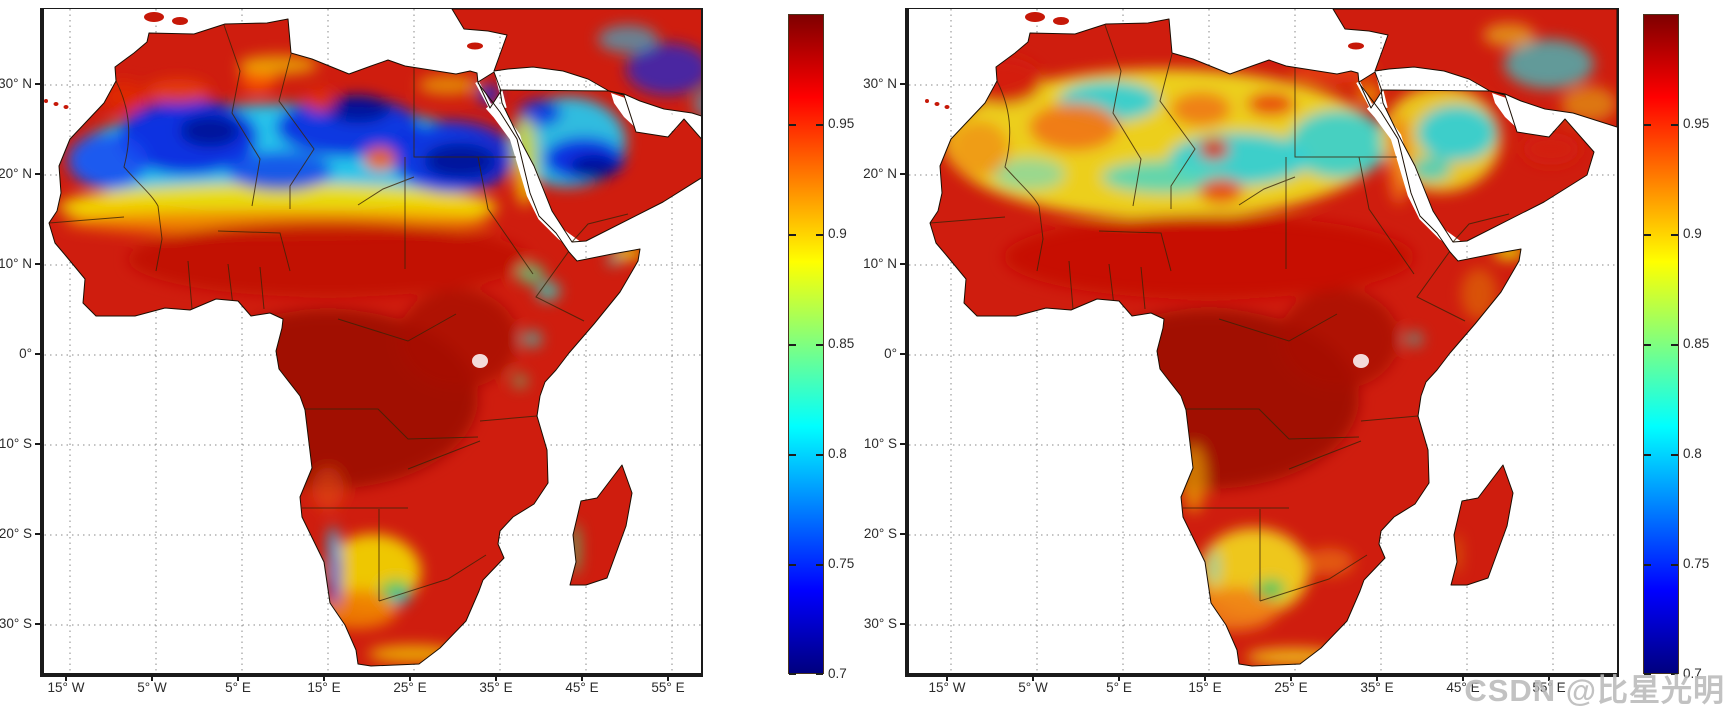 The width and height of the screenshot is (1727, 718). Describe the element at coordinates (1594, 690) in the screenshot. I see `watermark: CSDN @比星光明` at that location.